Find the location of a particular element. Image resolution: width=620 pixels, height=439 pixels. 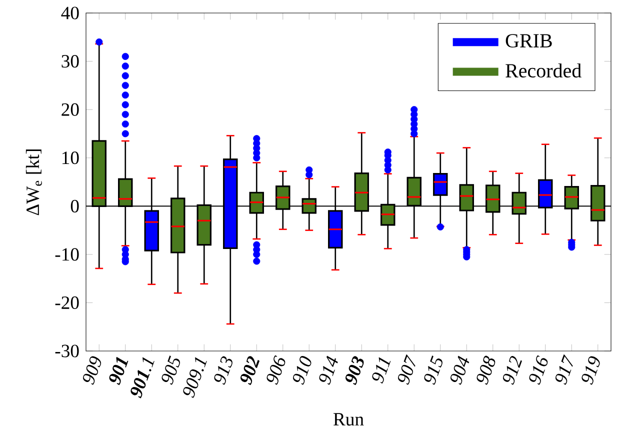

y-tick-label: 10 is located at coordinates (70, 158).